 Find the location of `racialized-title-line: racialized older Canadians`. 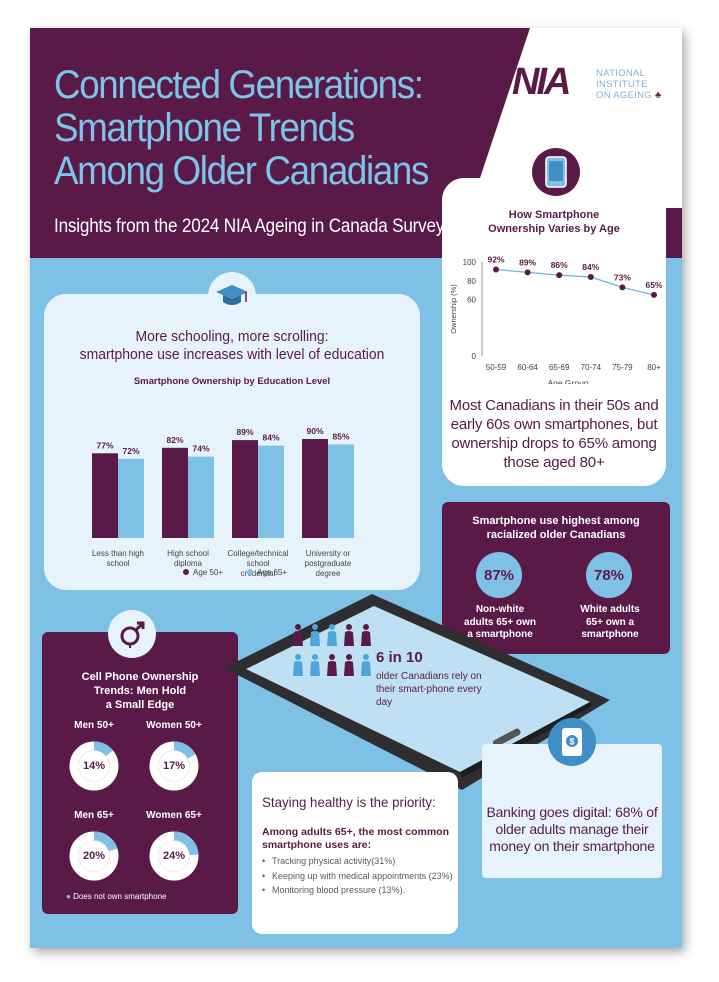

racialized-title-line: racialized older Canadians is located at coordinates (556, 535).